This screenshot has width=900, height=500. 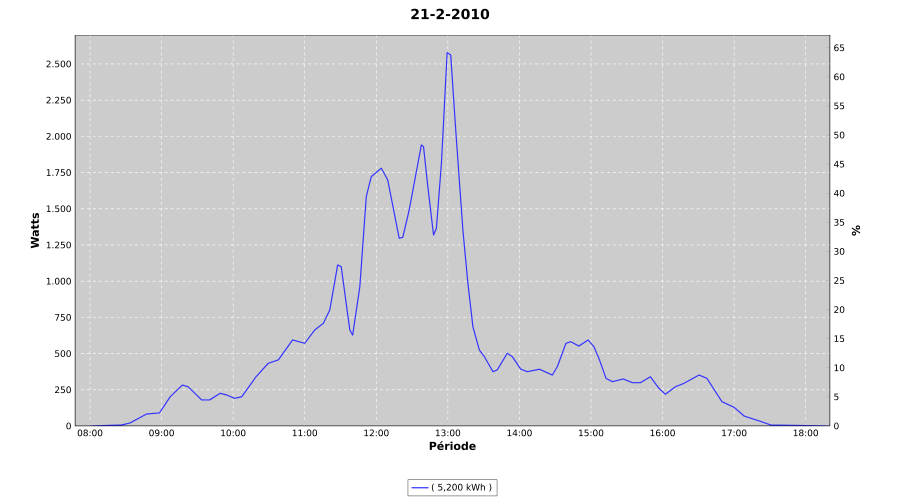 What do you see at coordinates (58, 100) in the screenshot?
I see `y-tick-label: 2.250` at bounding box center [58, 100].